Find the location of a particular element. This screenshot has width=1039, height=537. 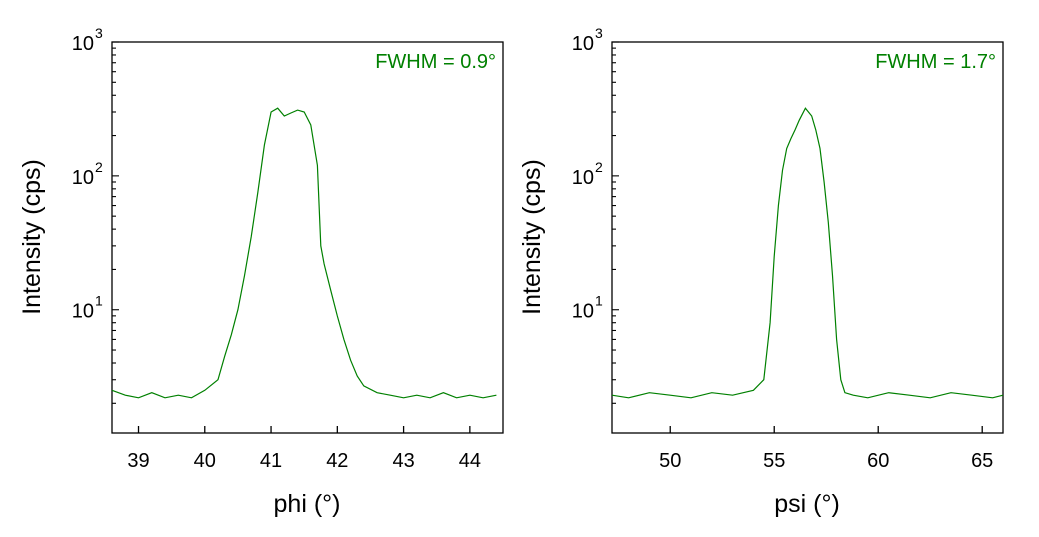

phi-x-tick-label: 41 is located at coordinates (271, 461).